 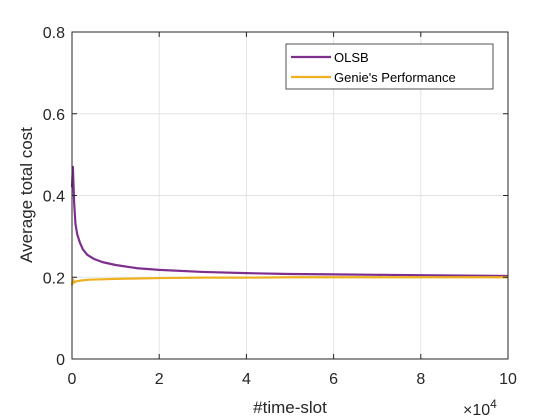 I want to click on y-tick-label: 0.8, so click(x=54, y=33).